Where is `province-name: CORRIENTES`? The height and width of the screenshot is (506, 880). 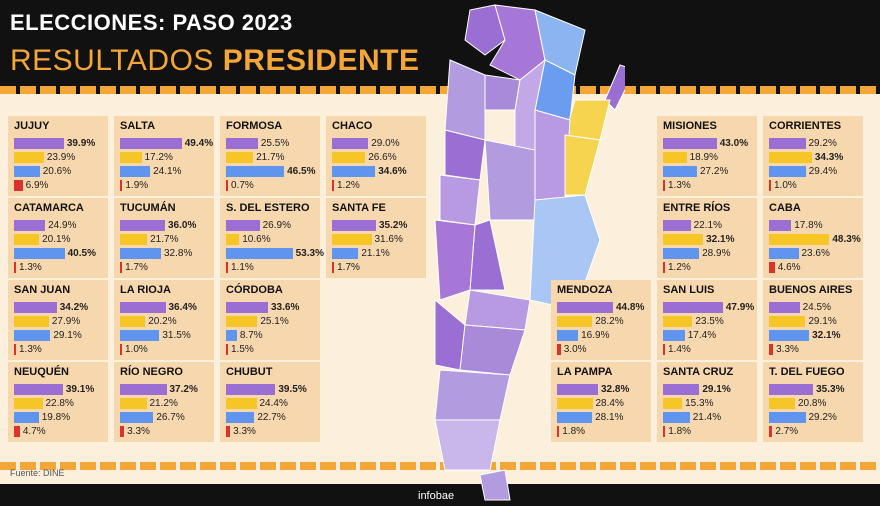
province-name: CORRIENTES is located at coordinates (805, 126).